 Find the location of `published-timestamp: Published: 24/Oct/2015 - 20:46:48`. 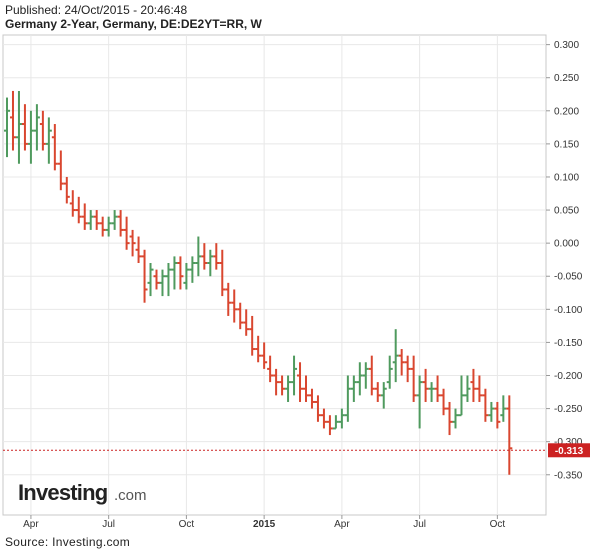

published-timestamp: Published: 24/Oct/2015 - 20:46:48 is located at coordinates (96, 10).